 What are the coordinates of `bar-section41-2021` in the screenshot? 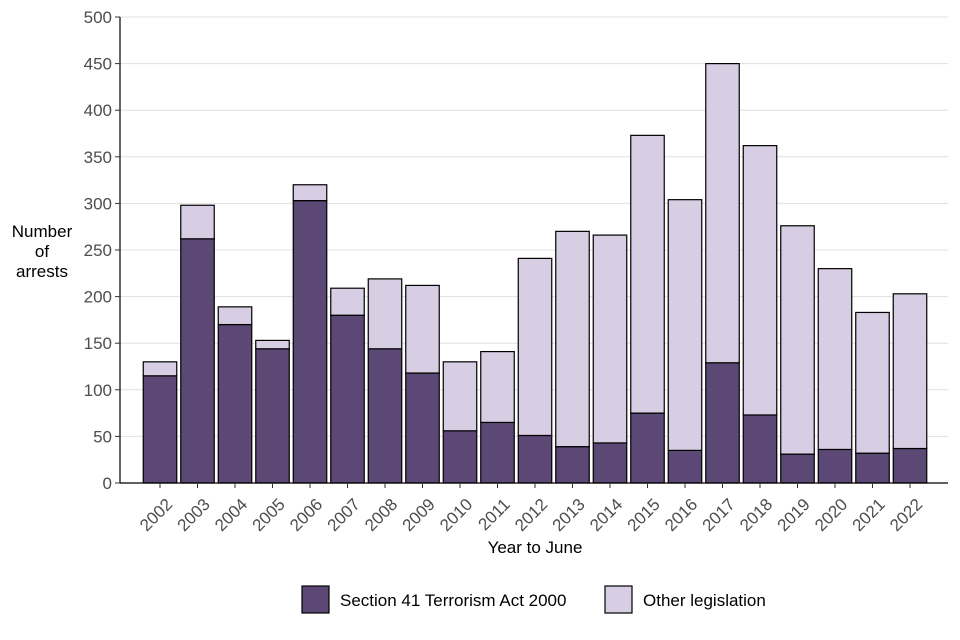 It's located at (872, 468).